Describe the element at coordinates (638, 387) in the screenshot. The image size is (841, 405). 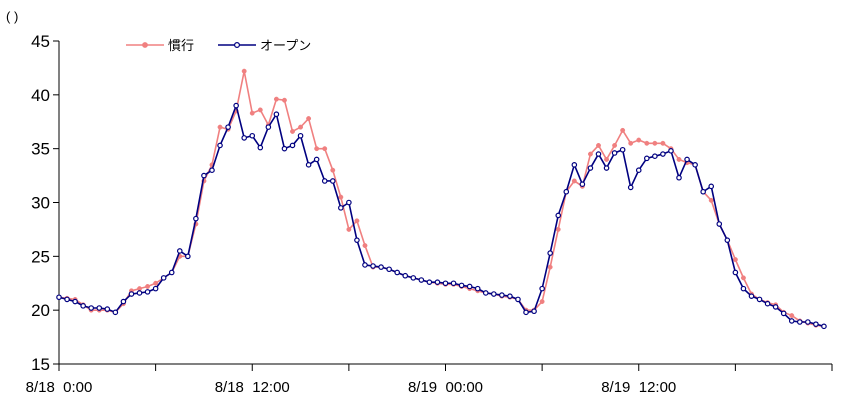
I see `x-tick-label: 8/19 12:00` at that location.